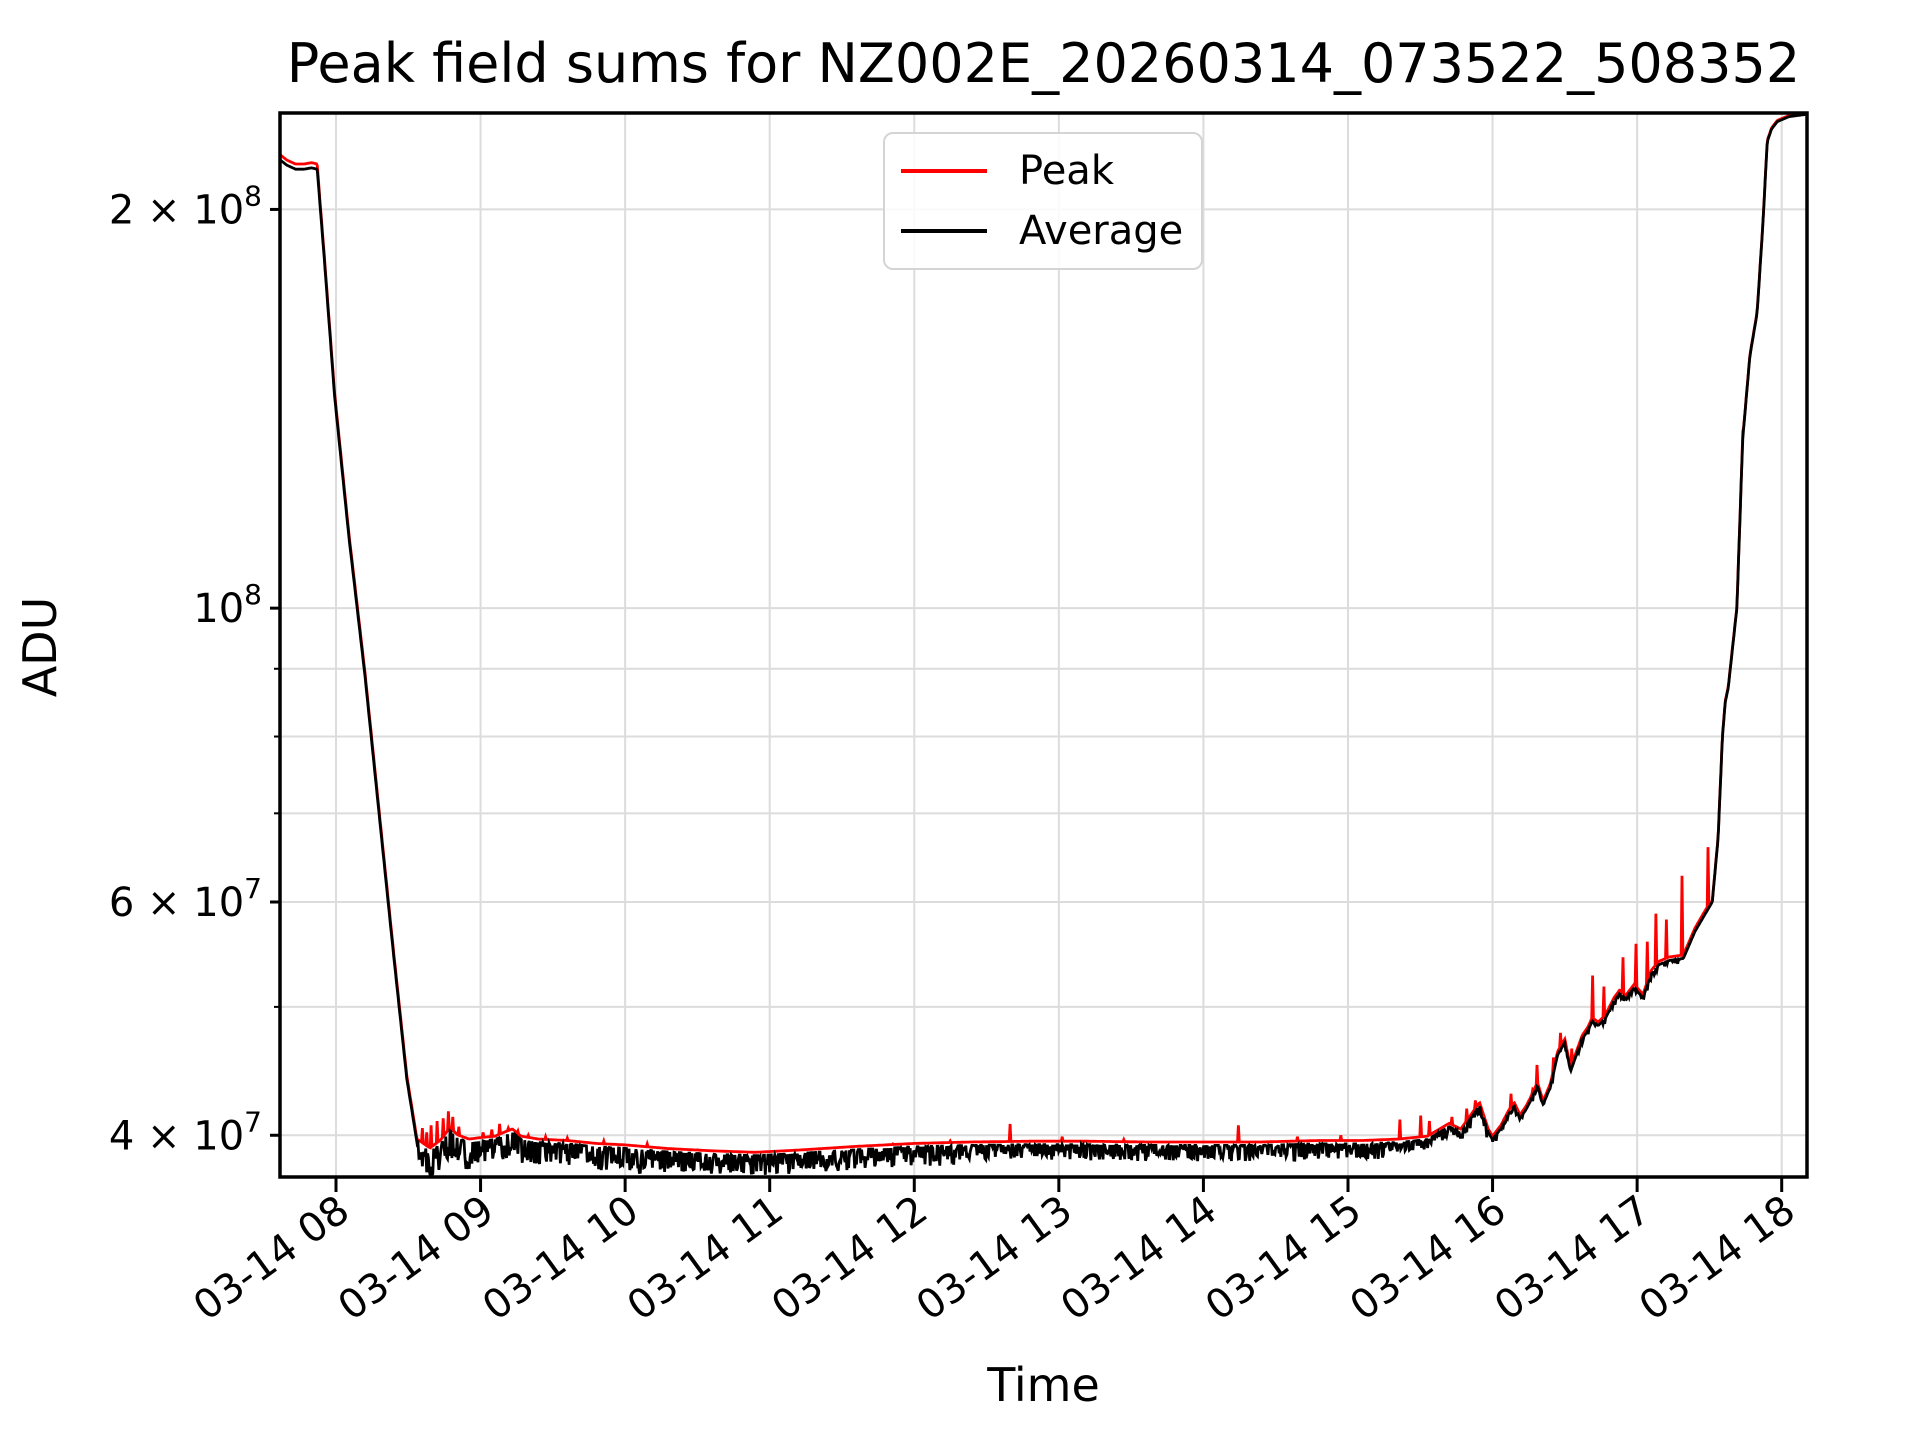 The image size is (1920, 1440). I want to click on average-line-swatch, so click(944, 230).